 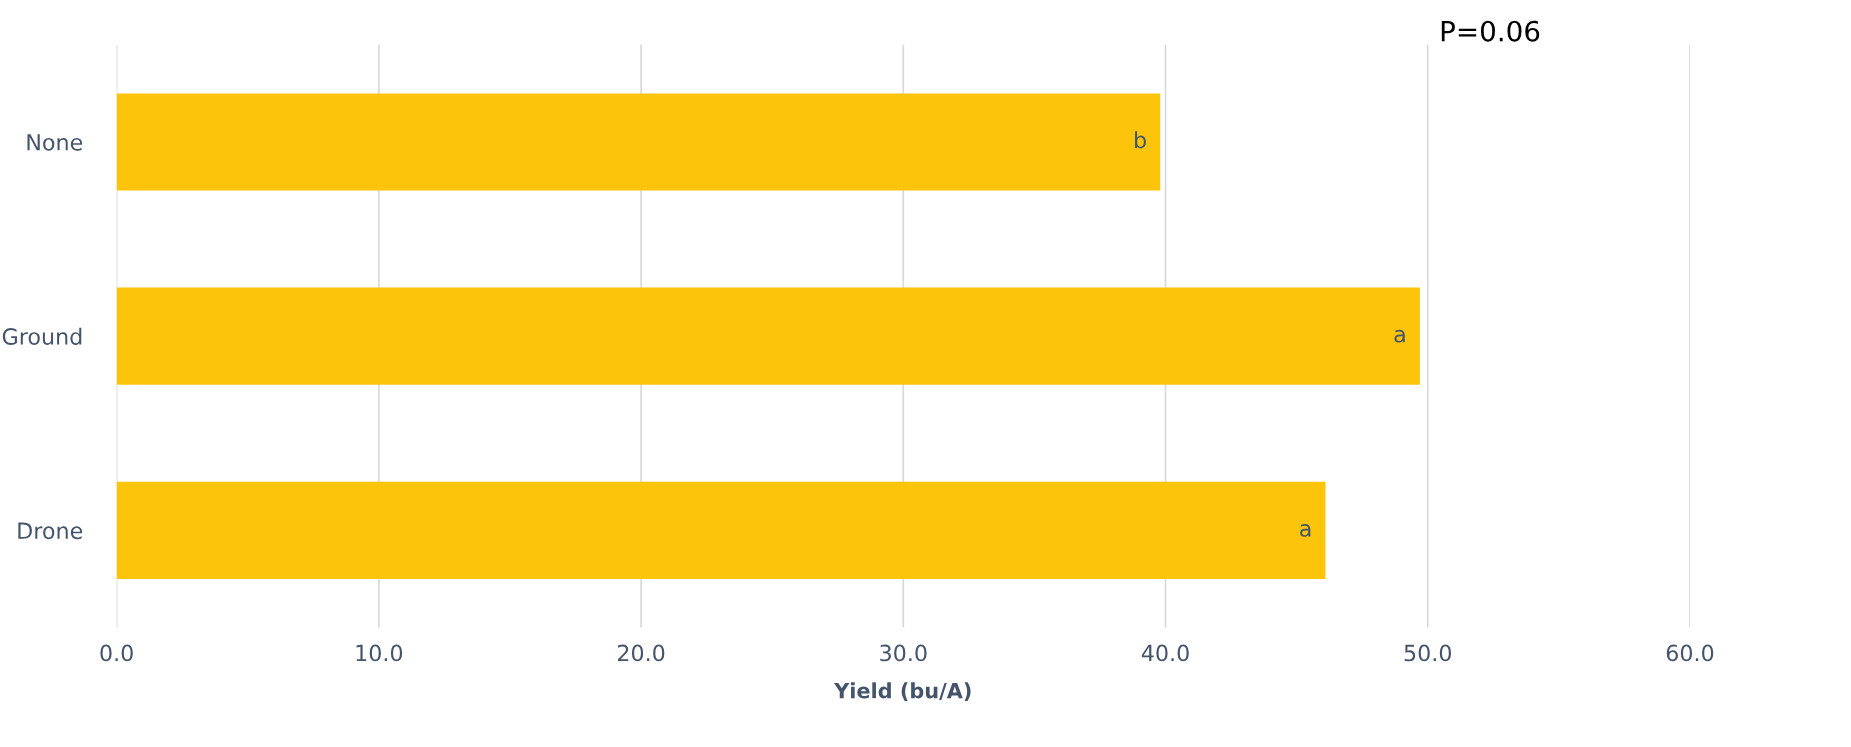 I want to click on x-tick-label: 10.0, so click(x=379, y=653).